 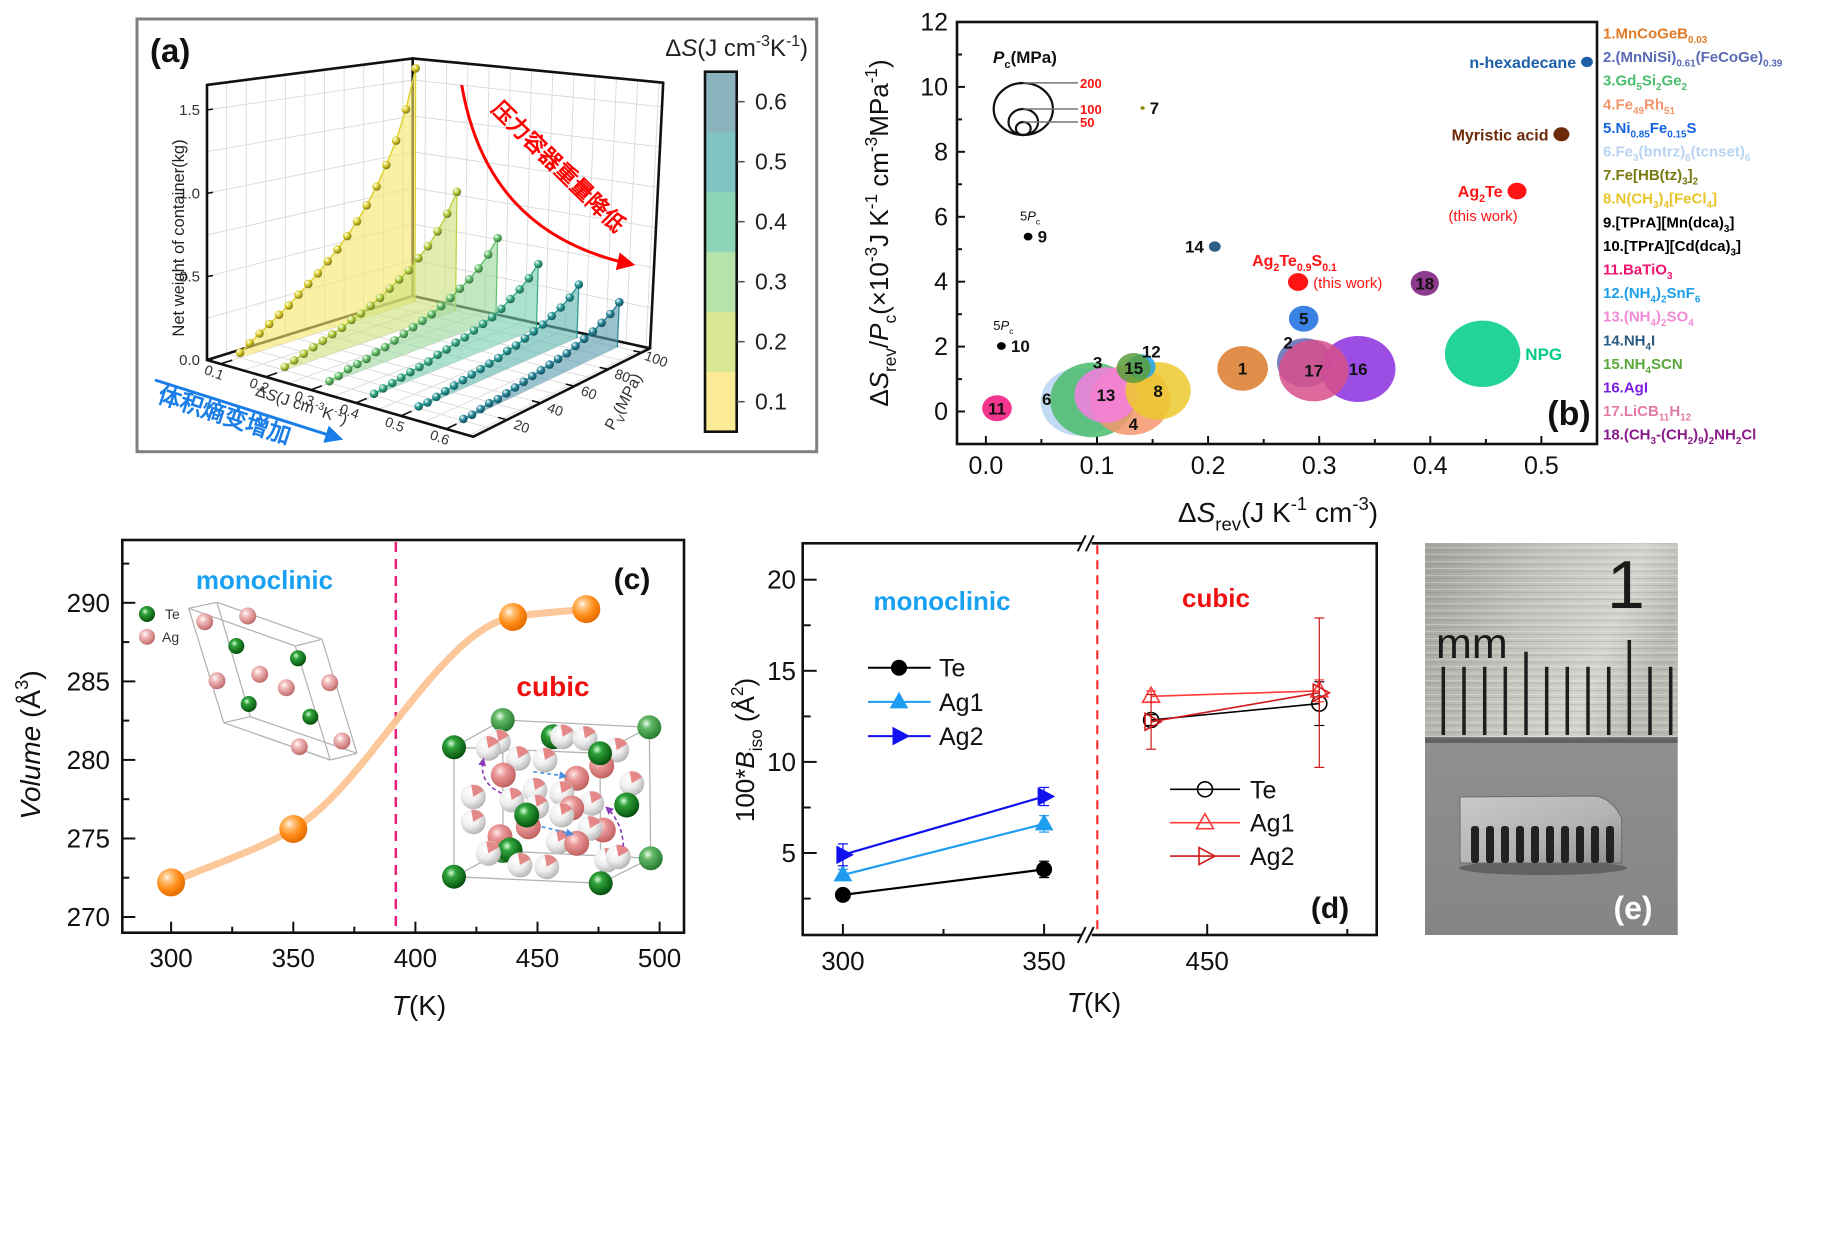 What do you see at coordinates (1645, 83) in the screenshot?
I see `legend-entry: 3.Gd5Si2Ge2` at bounding box center [1645, 83].